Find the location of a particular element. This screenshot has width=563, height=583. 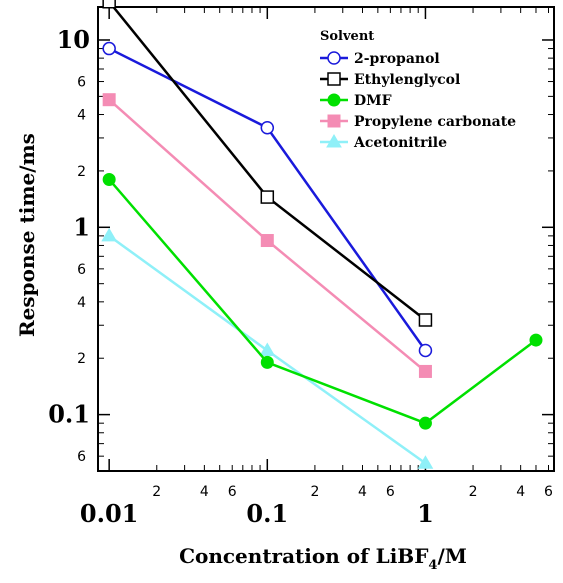

legend-item: Propylene carbonate is located at coordinates (418, 122).